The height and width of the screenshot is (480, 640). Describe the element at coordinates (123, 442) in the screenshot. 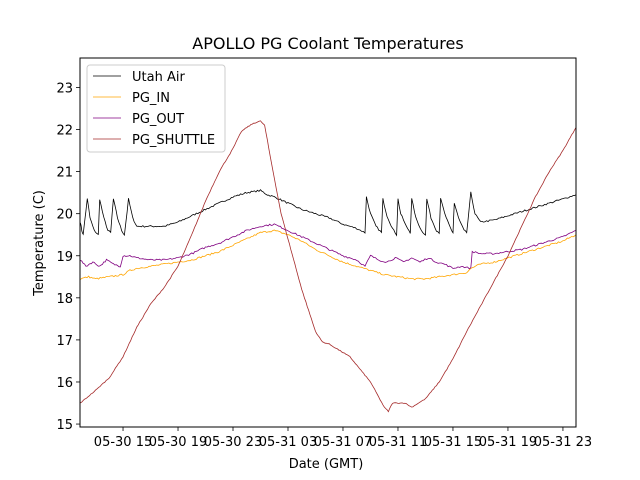

I see `x-tick-label: 05-30 15` at that location.